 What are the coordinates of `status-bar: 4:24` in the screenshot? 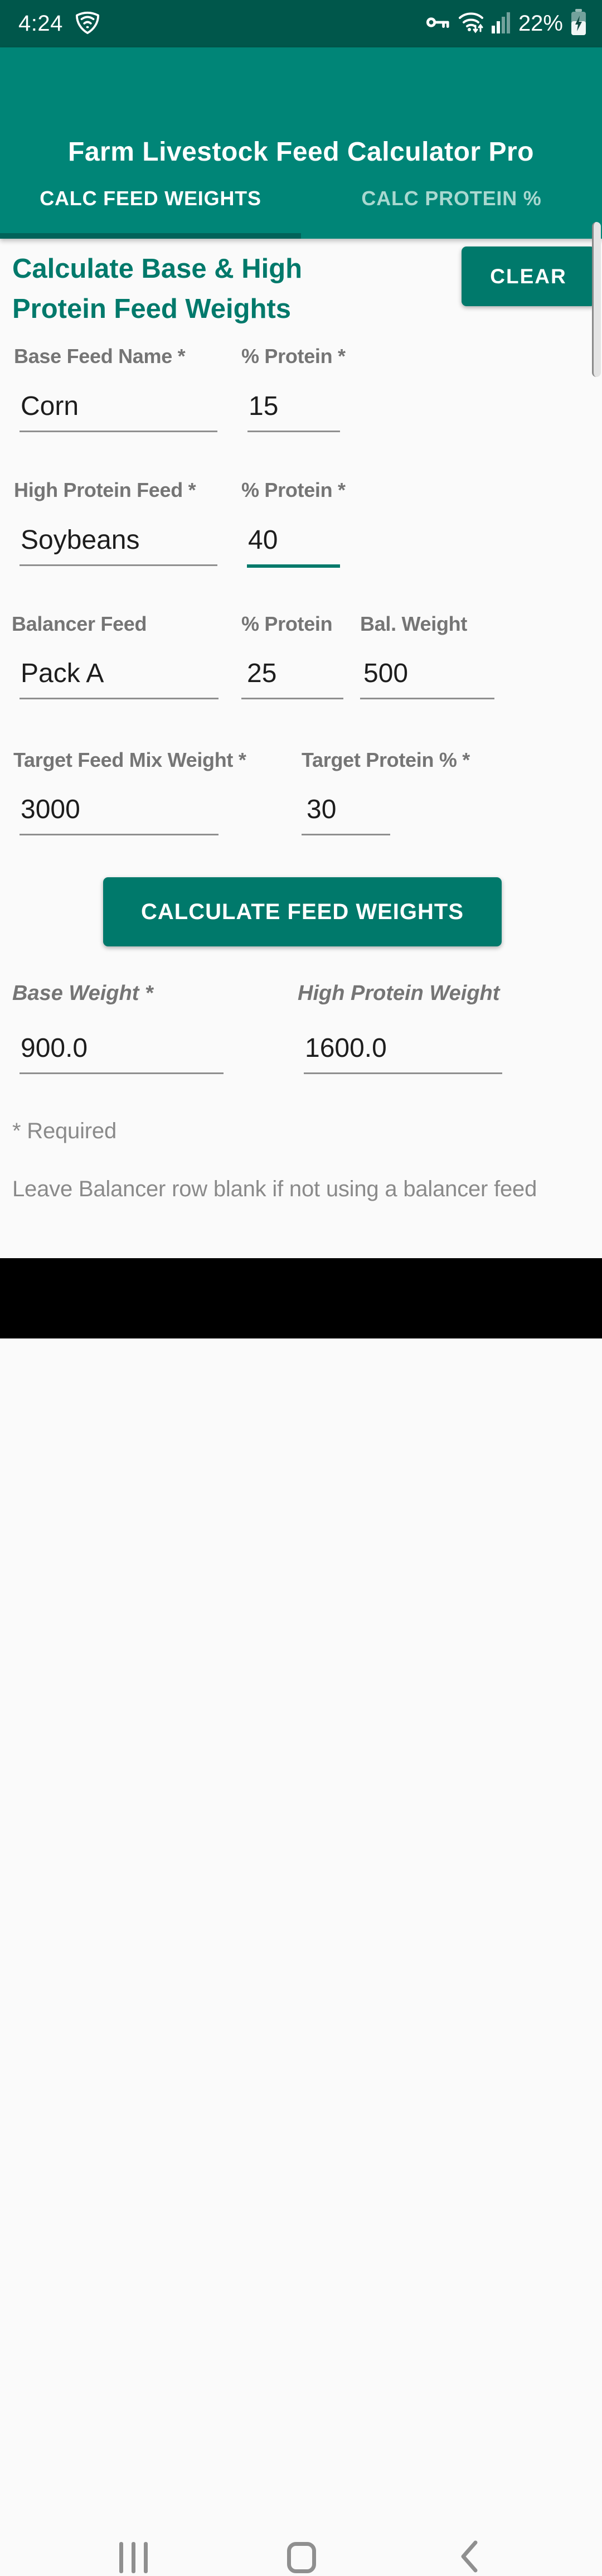 It's located at (301, 24).